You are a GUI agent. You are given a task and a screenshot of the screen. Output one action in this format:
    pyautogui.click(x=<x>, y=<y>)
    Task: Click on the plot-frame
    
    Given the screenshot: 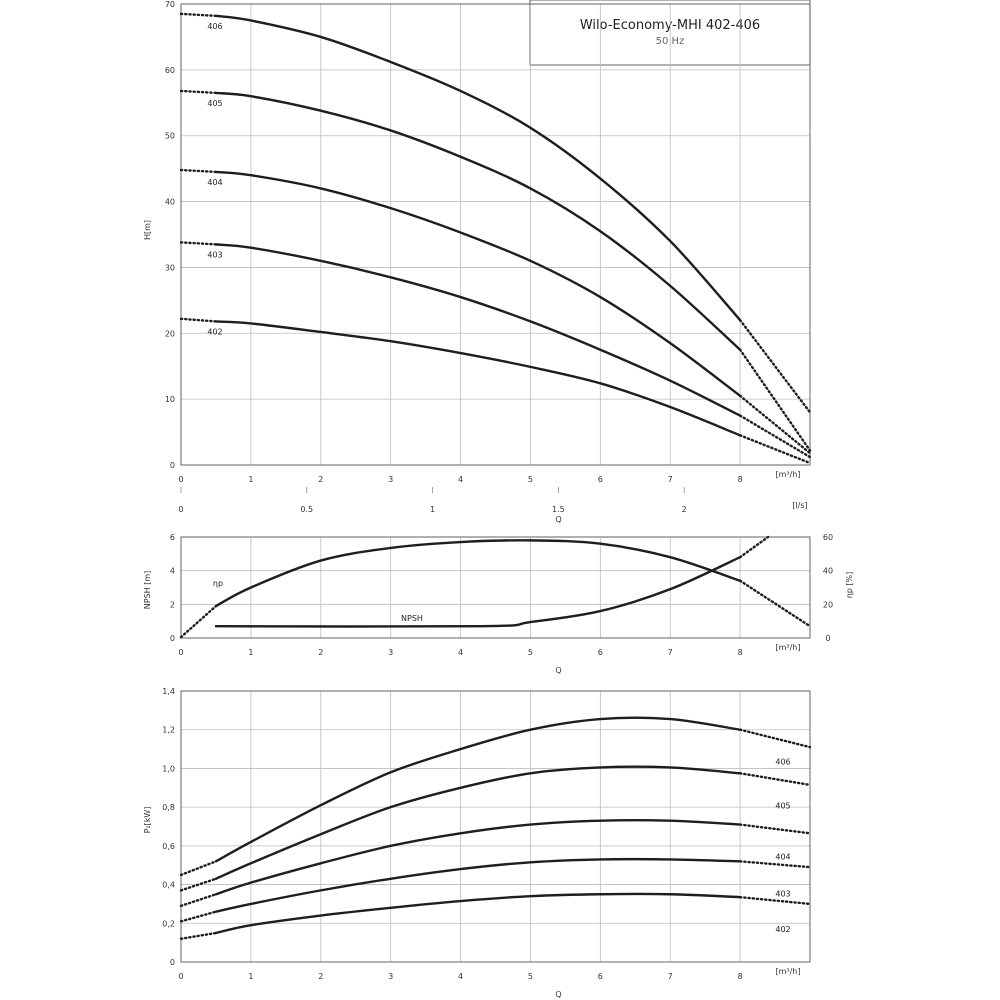 What is the action you would take?
    pyautogui.click(x=495, y=587)
    